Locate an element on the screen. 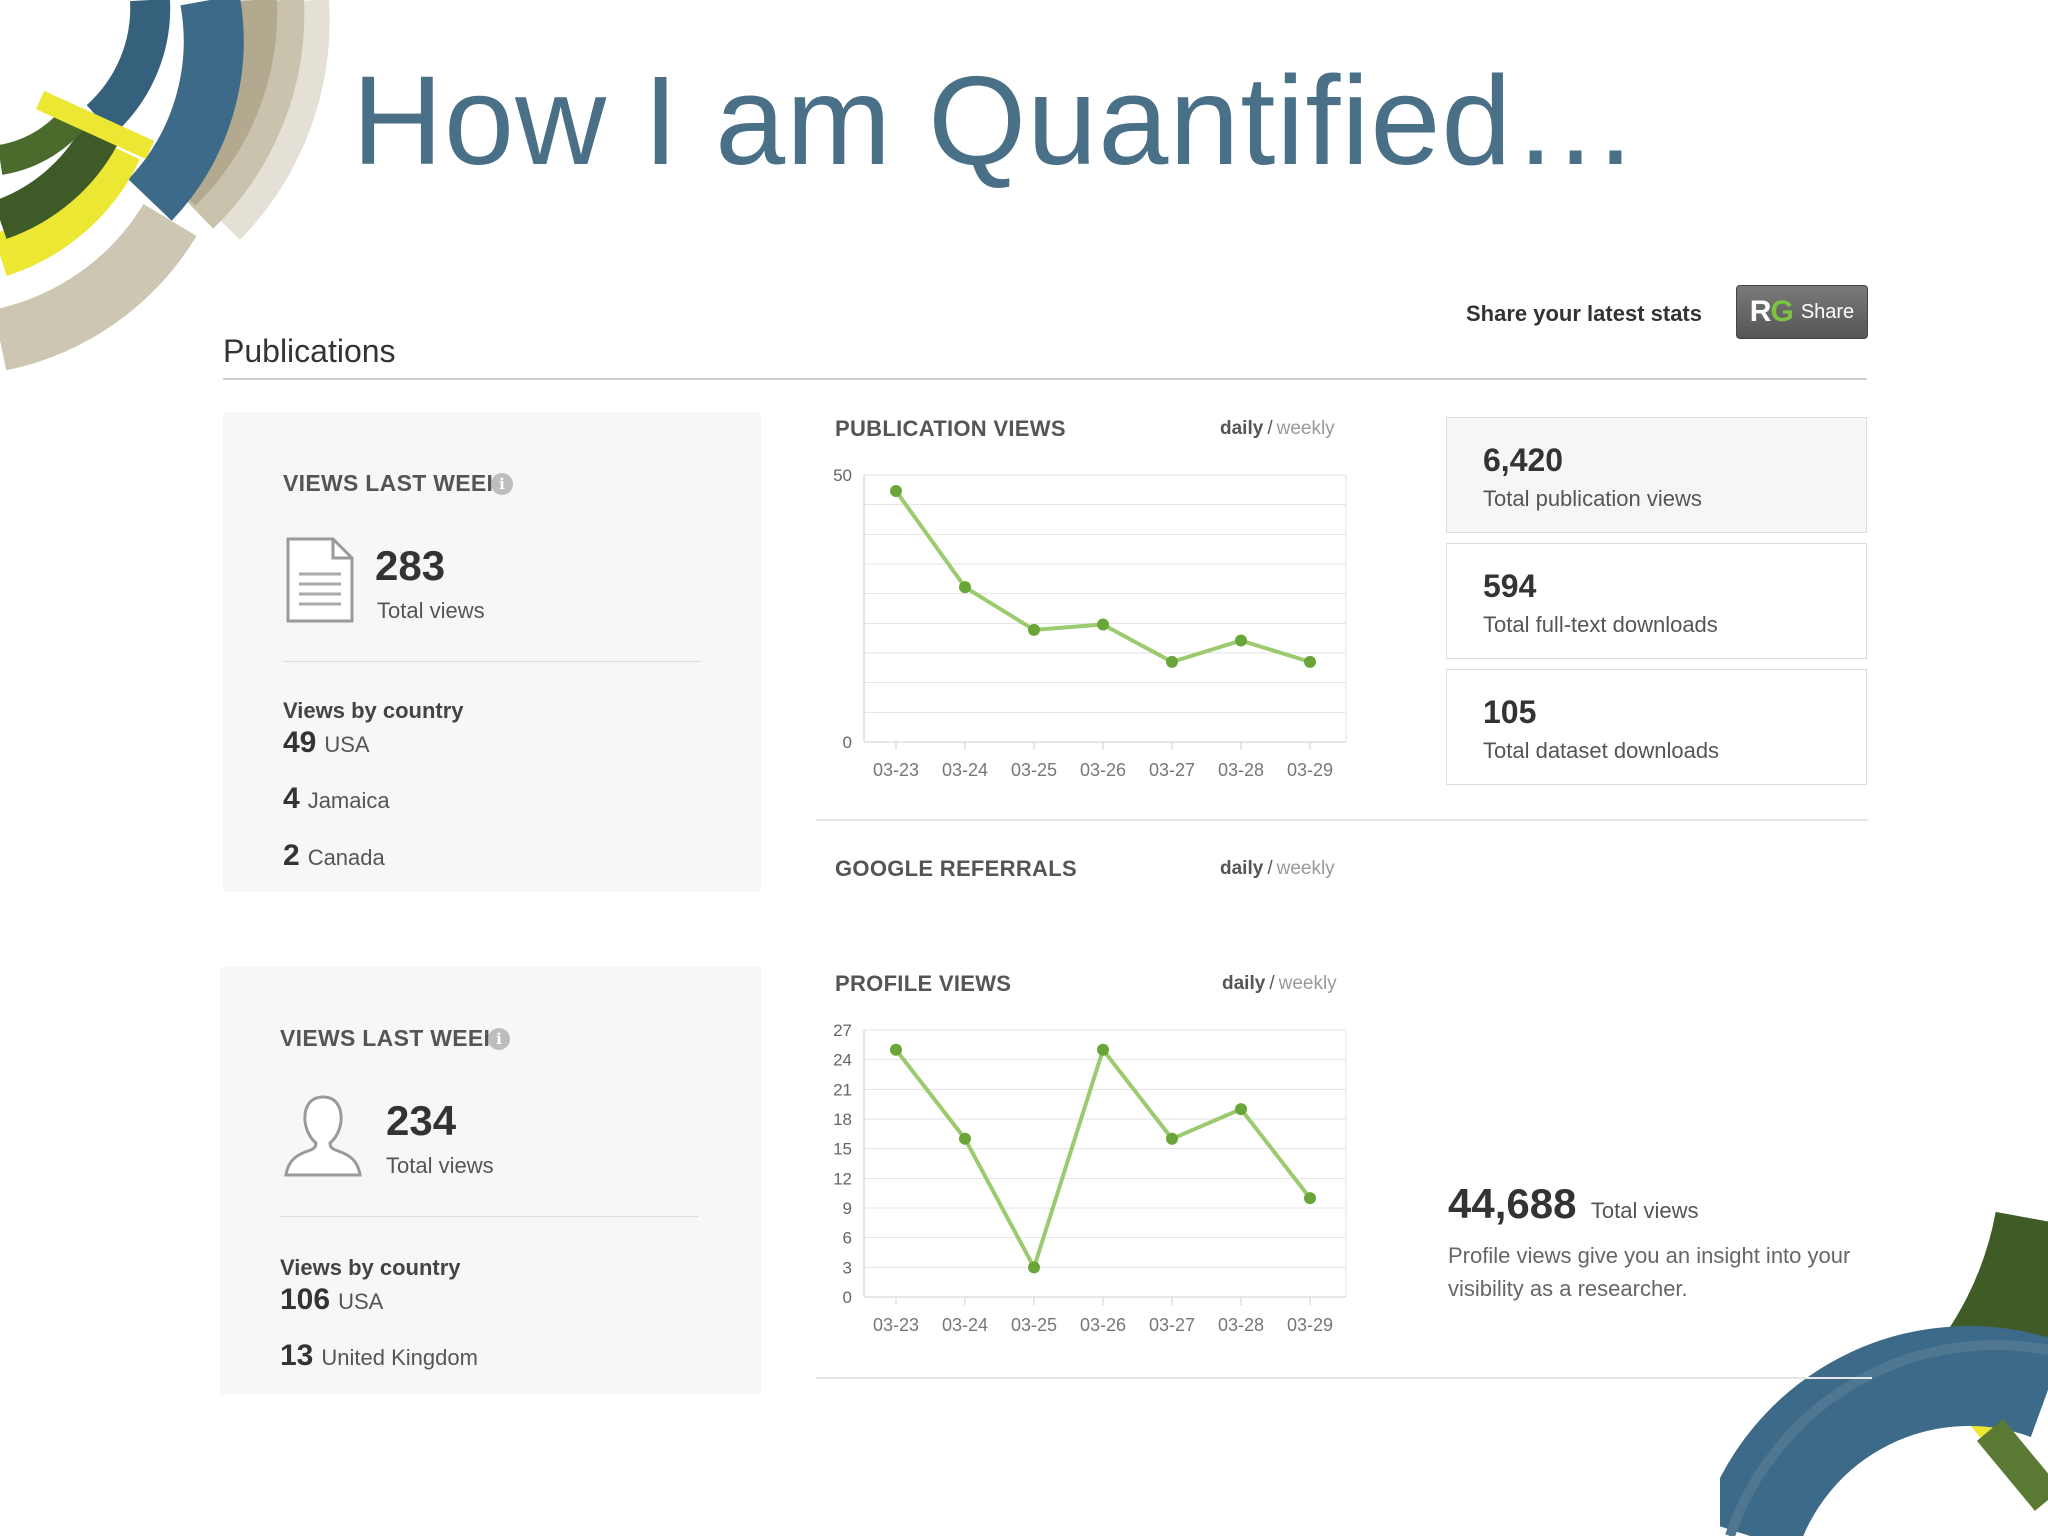  stat-box-fulltext-downloads: 594 Total full-text downloads is located at coordinates (1656, 601).